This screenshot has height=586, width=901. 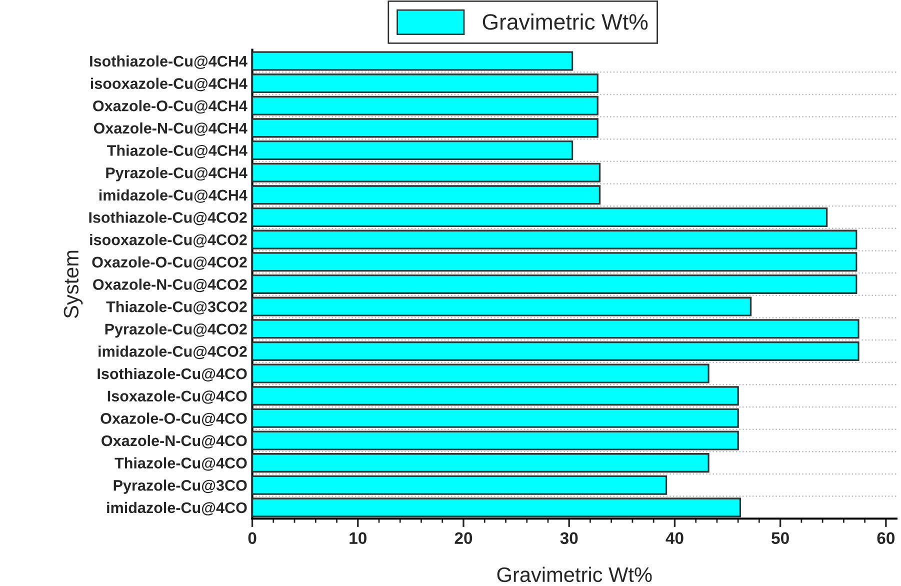 What do you see at coordinates (176, 330) in the screenshot?
I see `y-tick-label: Pyrazole-Cu@4CO2` at bounding box center [176, 330].